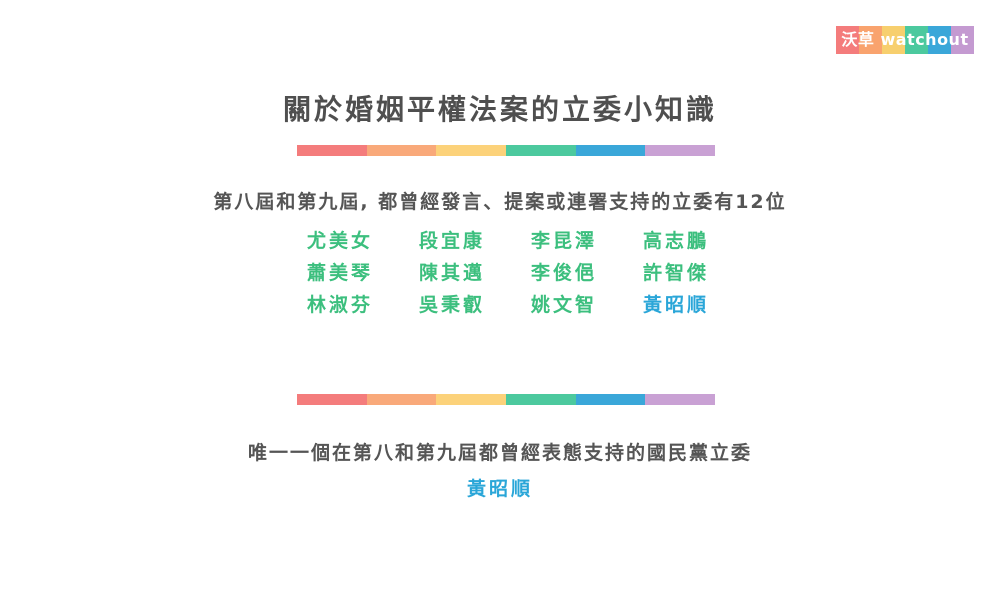  Describe the element at coordinates (452, 241) in the screenshot. I see `legislator-name: 段宜康` at that location.